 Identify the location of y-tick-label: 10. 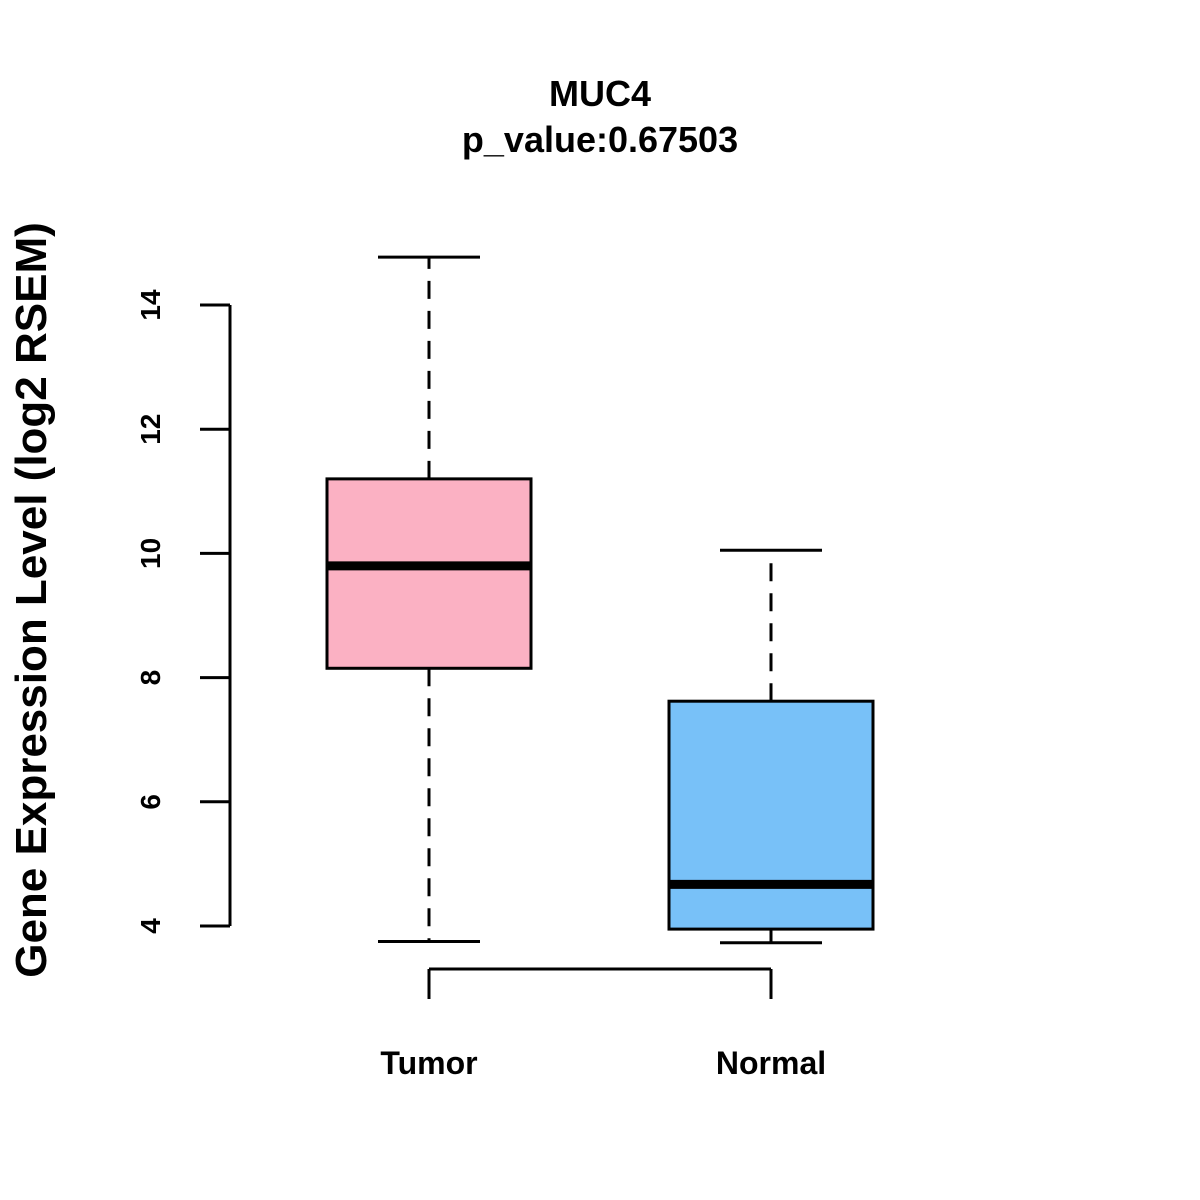
(150, 553).